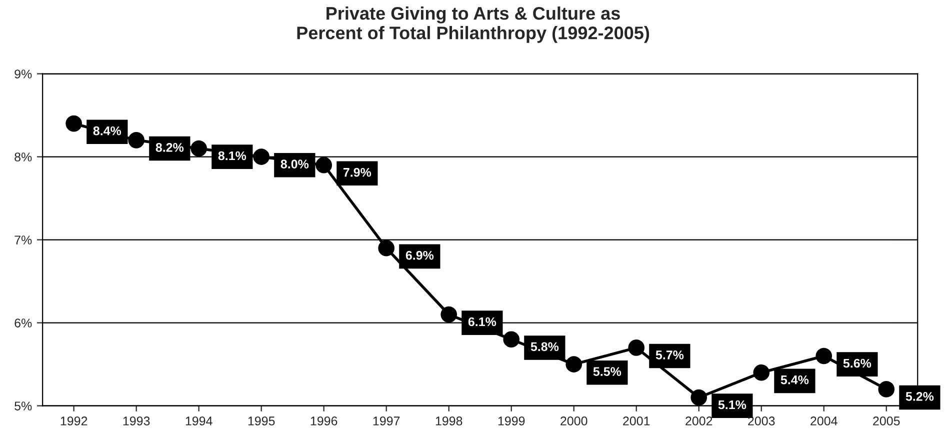 The width and height of the screenshot is (946, 434). I want to click on x-tick-label: 1996, so click(324, 421).